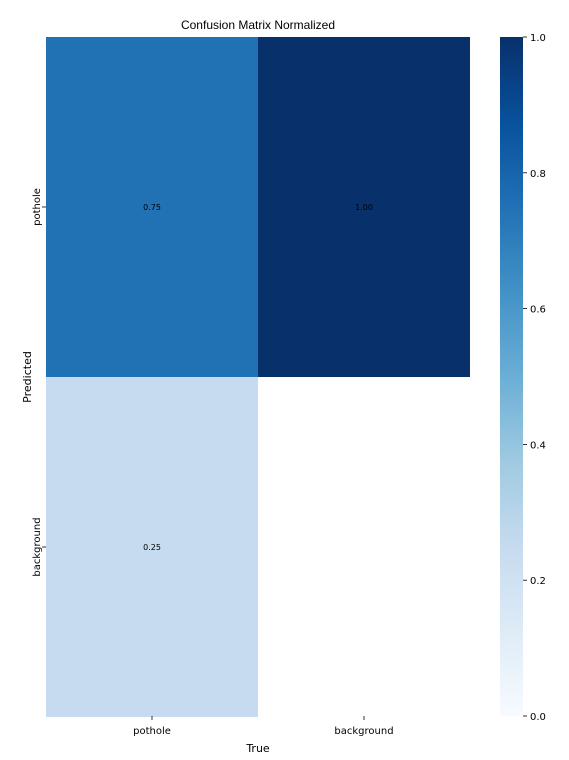 The height and width of the screenshot is (760, 569). What do you see at coordinates (538, 581) in the screenshot?
I see `colorbar-tick-label: 0.2` at bounding box center [538, 581].